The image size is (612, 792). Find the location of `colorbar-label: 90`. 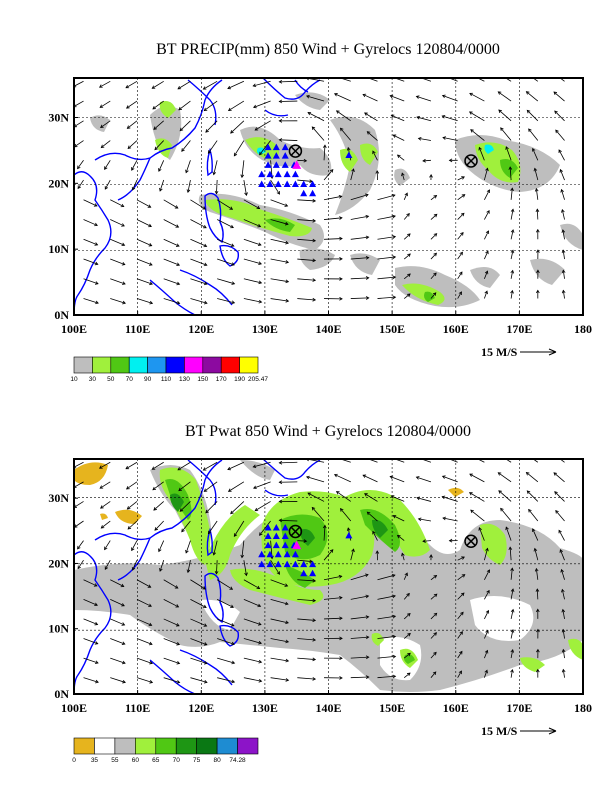

colorbar-label: 90 is located at coordinates (148, 379).